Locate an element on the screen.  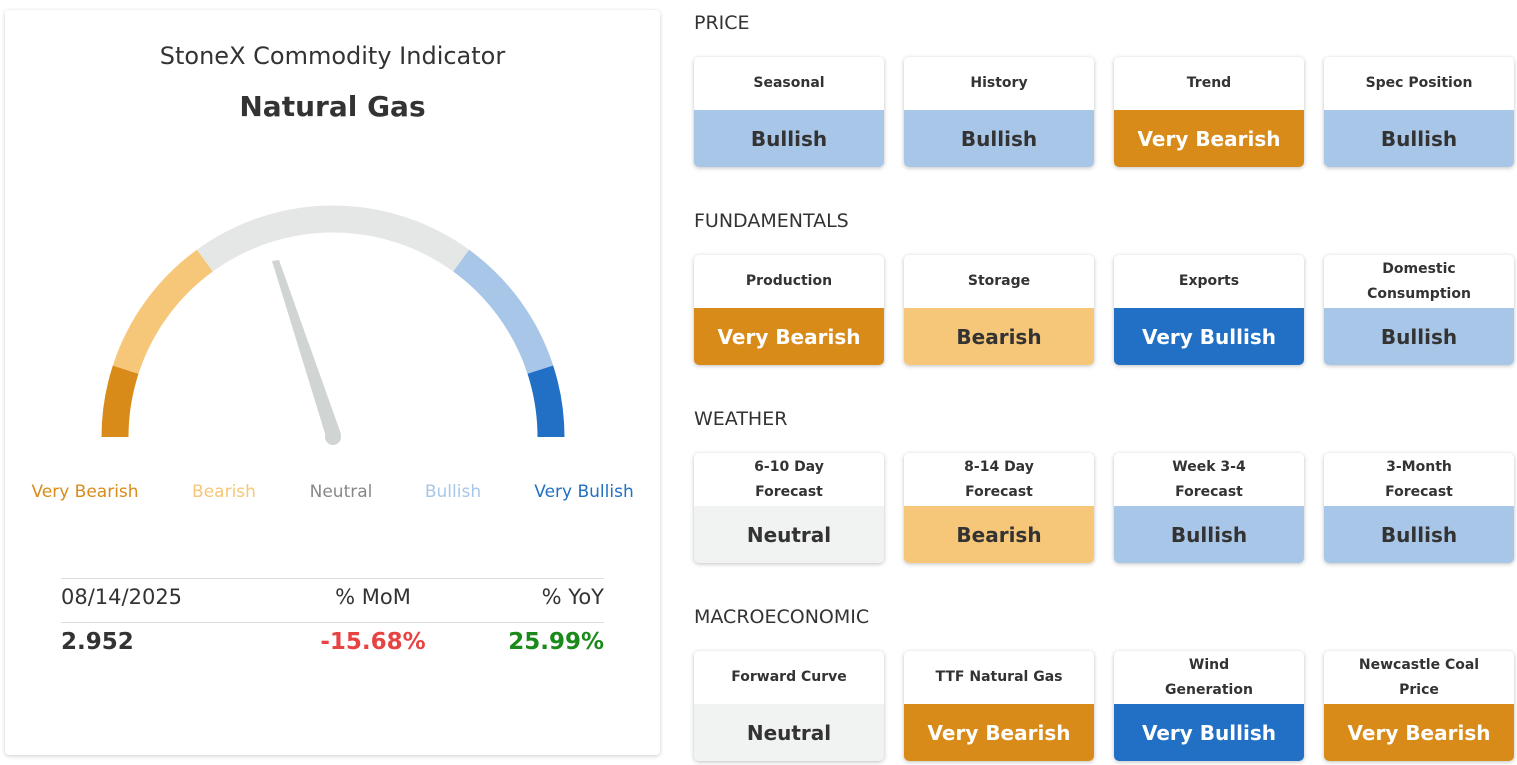
gauge-needle-hub is located at coordinates (333, 437).